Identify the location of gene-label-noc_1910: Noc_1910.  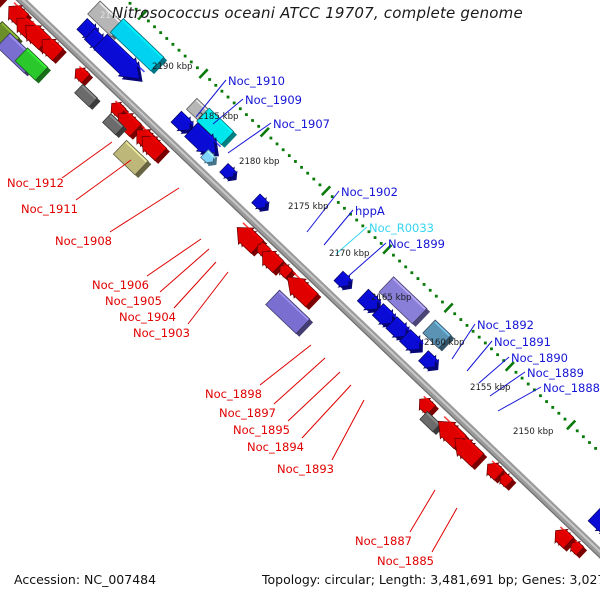
(256, 81).